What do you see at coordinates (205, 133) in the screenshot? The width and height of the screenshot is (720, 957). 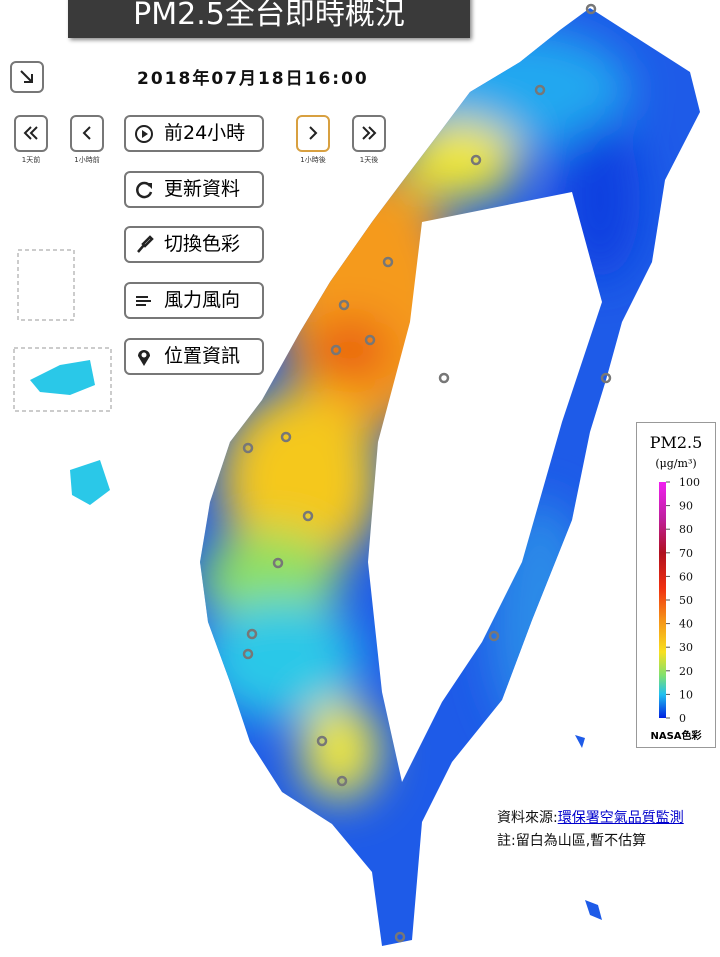 I see `button-label: 前24小時` at bounding box center [205, 133].